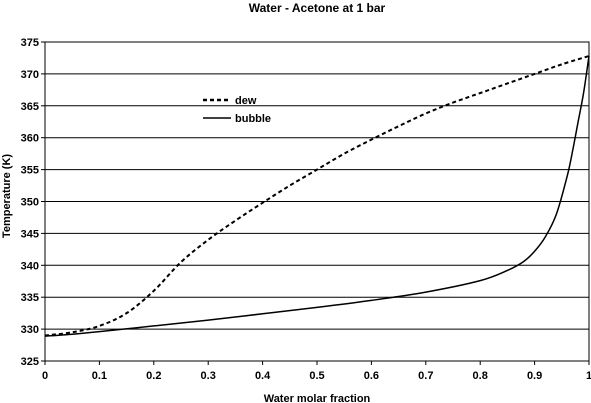 The width and height of the screenshot is (591, 403). I want to click on x-axis-label: Water molar fraction, so click(317, 398).